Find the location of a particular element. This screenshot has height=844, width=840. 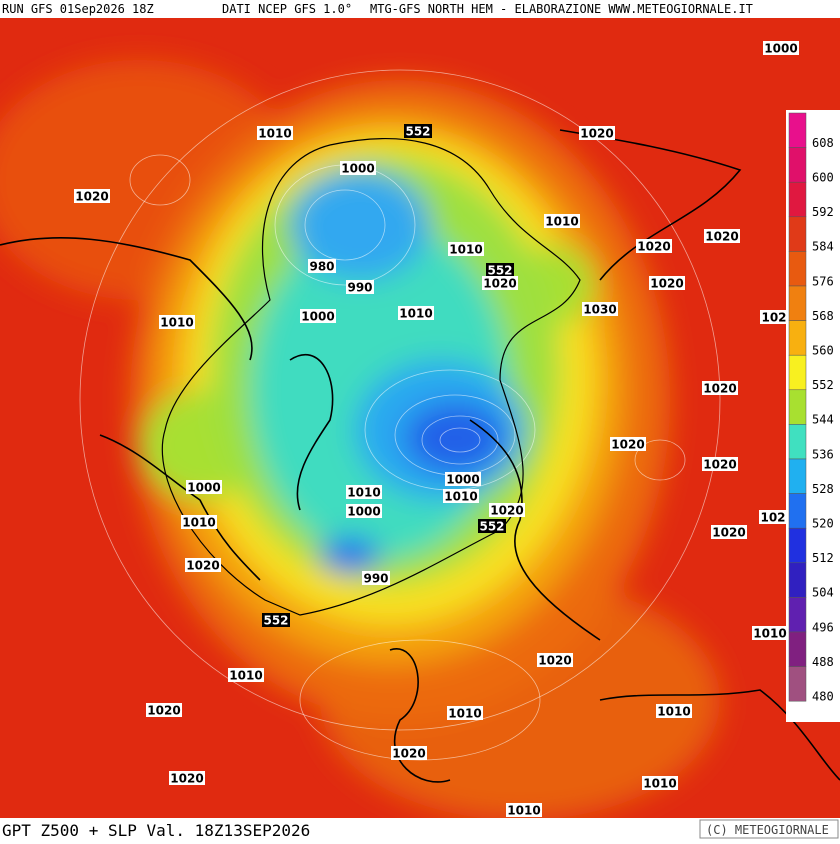

footer-bar is located at coordinates (420, 829).